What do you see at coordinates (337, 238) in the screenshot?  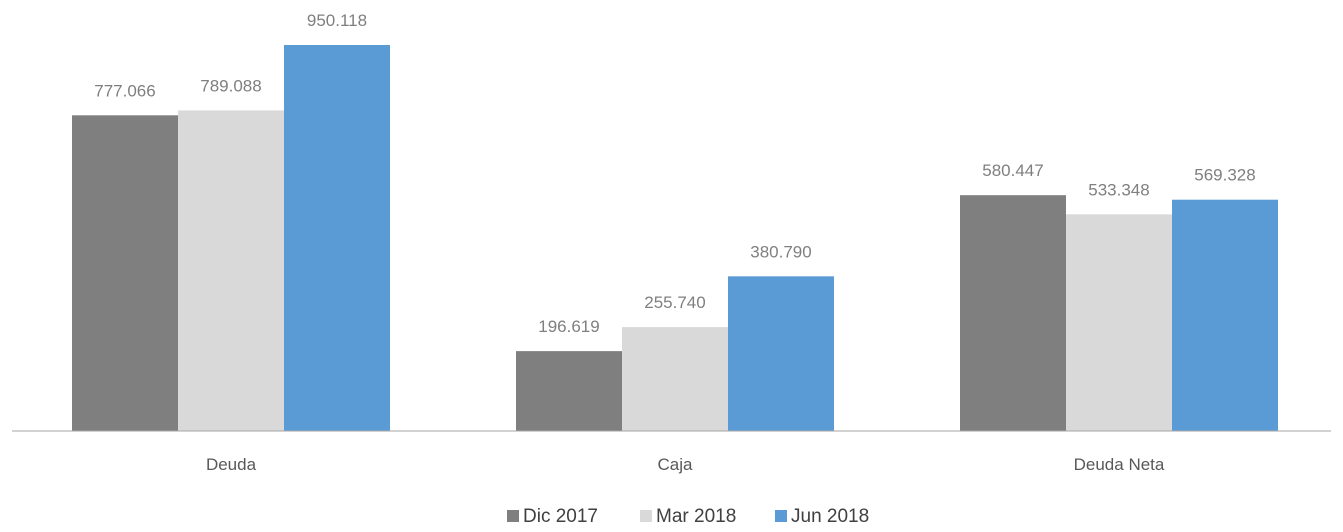 I see `bar-deuda-jun-2018` at bounding box center [337, 238].